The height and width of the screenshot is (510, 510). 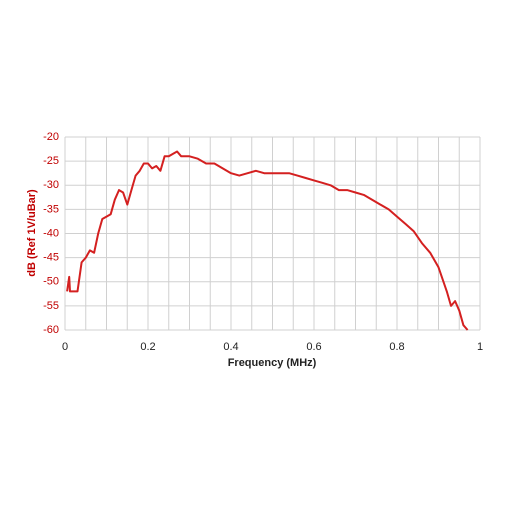 I want to click on y-tick-label: -55, so click(x=51, y=306).